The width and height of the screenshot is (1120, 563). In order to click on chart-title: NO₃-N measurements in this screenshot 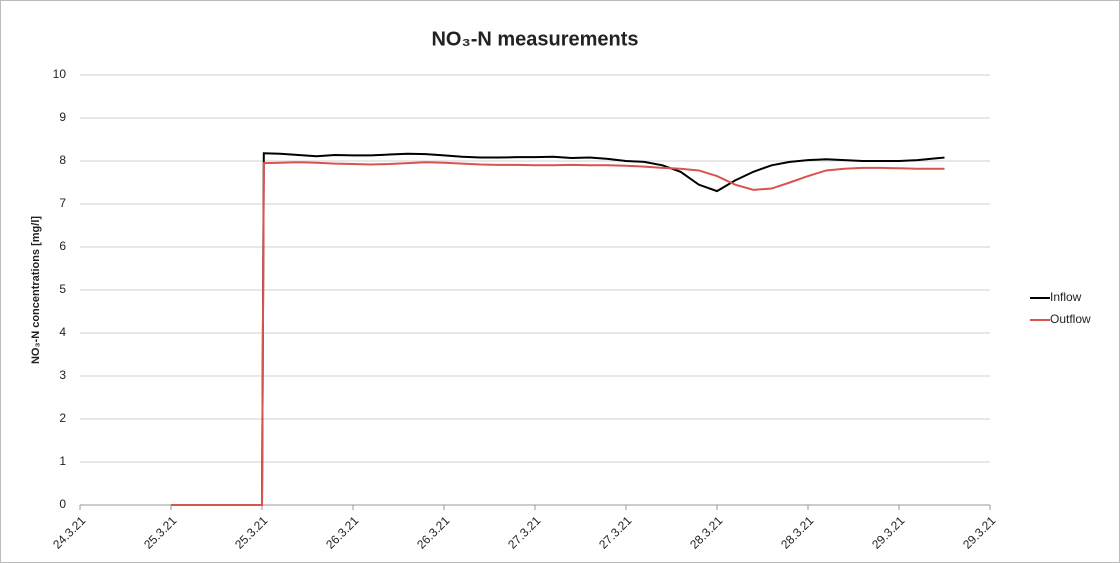, I will do `click(534, 39)`.